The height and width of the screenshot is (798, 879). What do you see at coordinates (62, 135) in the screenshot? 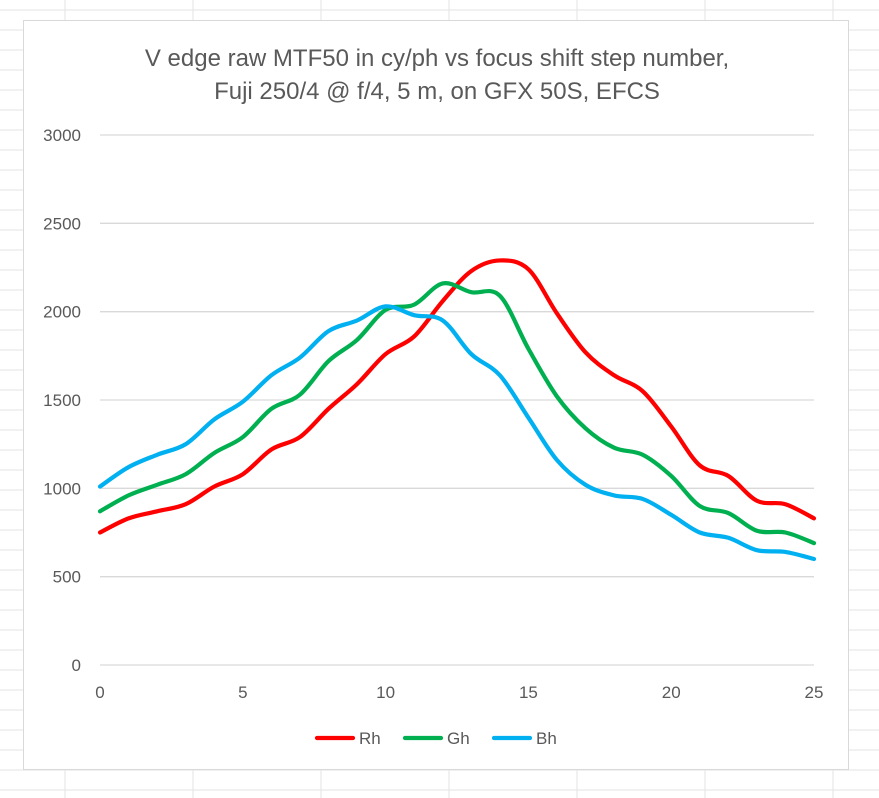
I see `y-tick-label: 3000` at bounding box center [62, 135].